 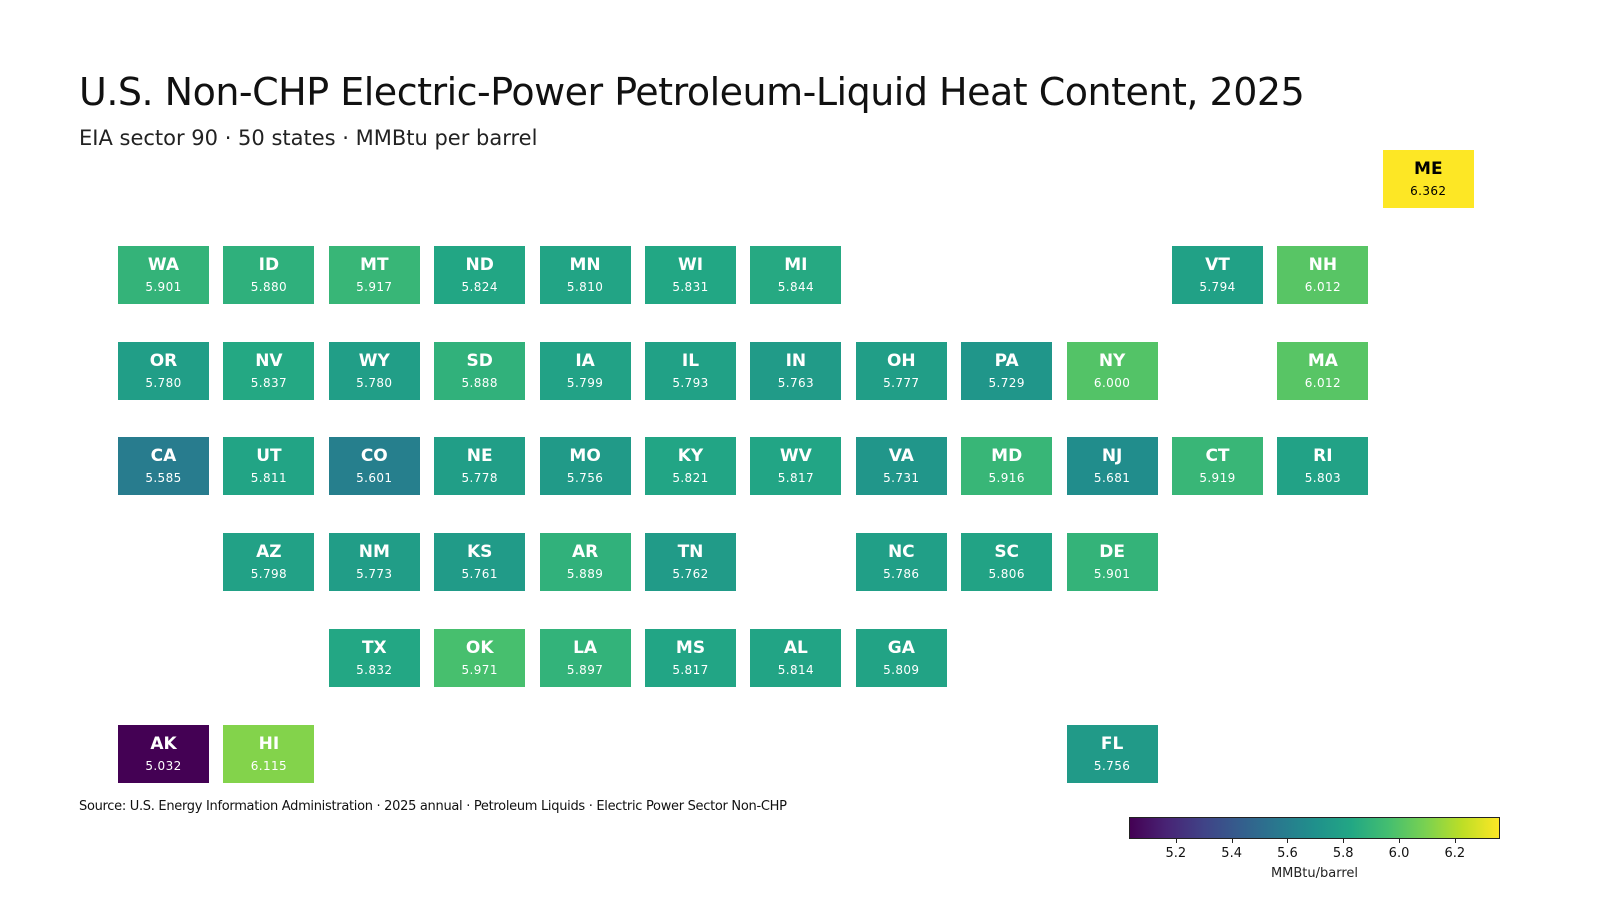 I want to click on colorbar-tick-label: 5.2, so click(x=1176, y=853).